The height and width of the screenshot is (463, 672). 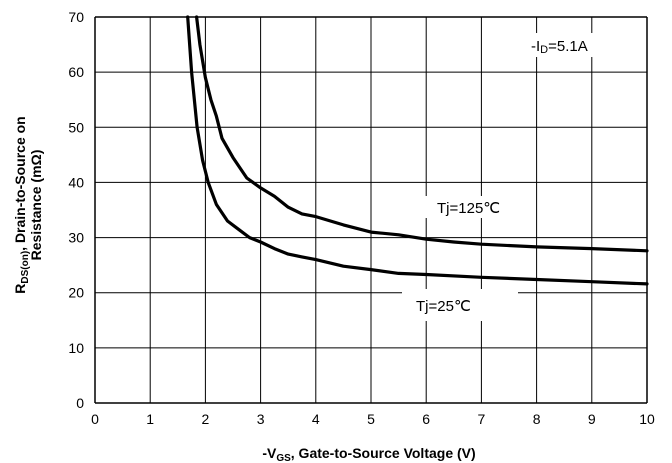 I want to click on y-tick-label: 30, so click(x=76, y=238).